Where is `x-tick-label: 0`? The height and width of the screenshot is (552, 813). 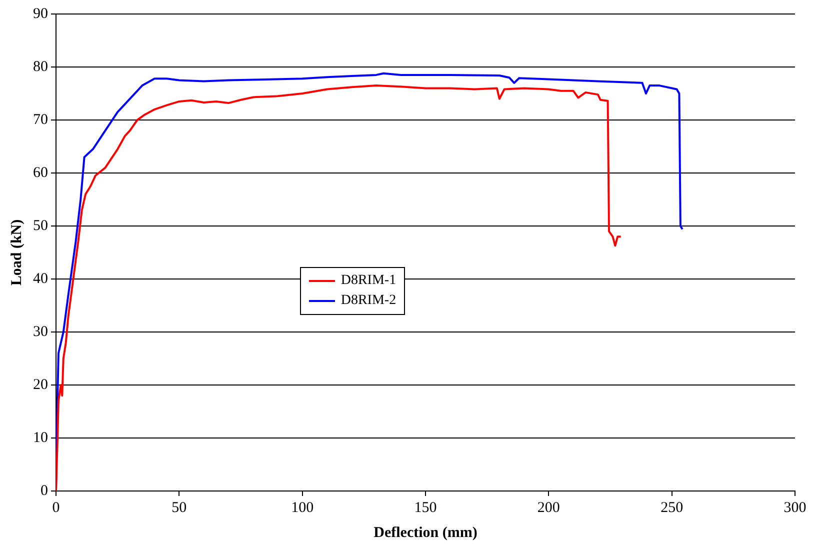 x-tick-label: 0 is located at coordinates (56, 508).